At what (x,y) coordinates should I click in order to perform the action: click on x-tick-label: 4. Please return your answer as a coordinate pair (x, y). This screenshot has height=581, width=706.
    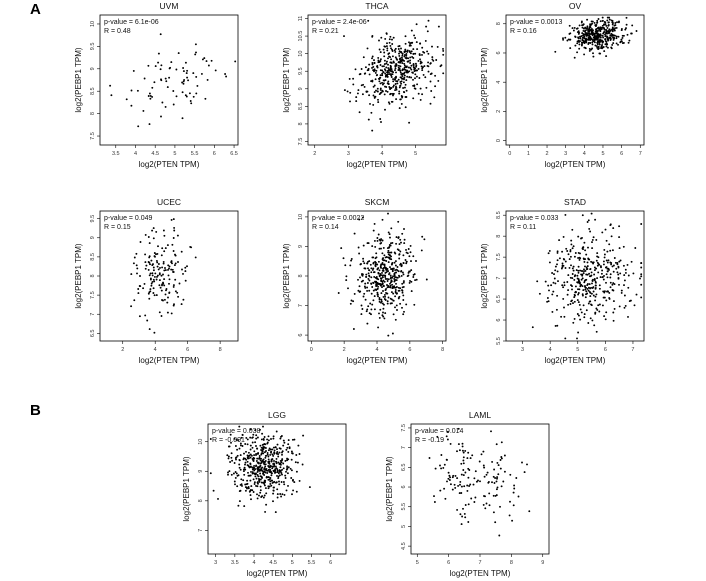
    Looking at the image, I should click on (135, 154).